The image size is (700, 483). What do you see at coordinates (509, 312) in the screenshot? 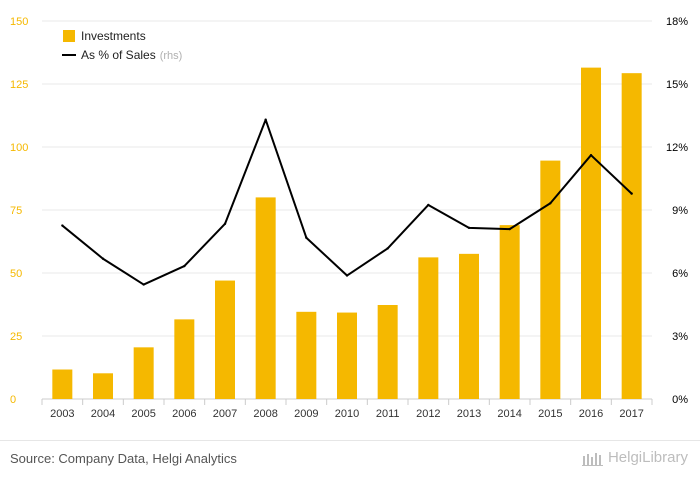
I see `bar-investments-2014` at bounding box center [509, 312].